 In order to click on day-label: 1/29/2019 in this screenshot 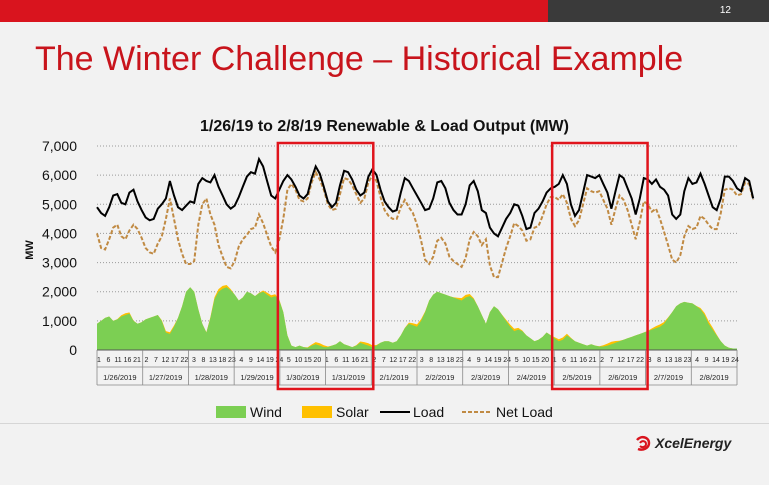, I will do `click(256, 377)`.